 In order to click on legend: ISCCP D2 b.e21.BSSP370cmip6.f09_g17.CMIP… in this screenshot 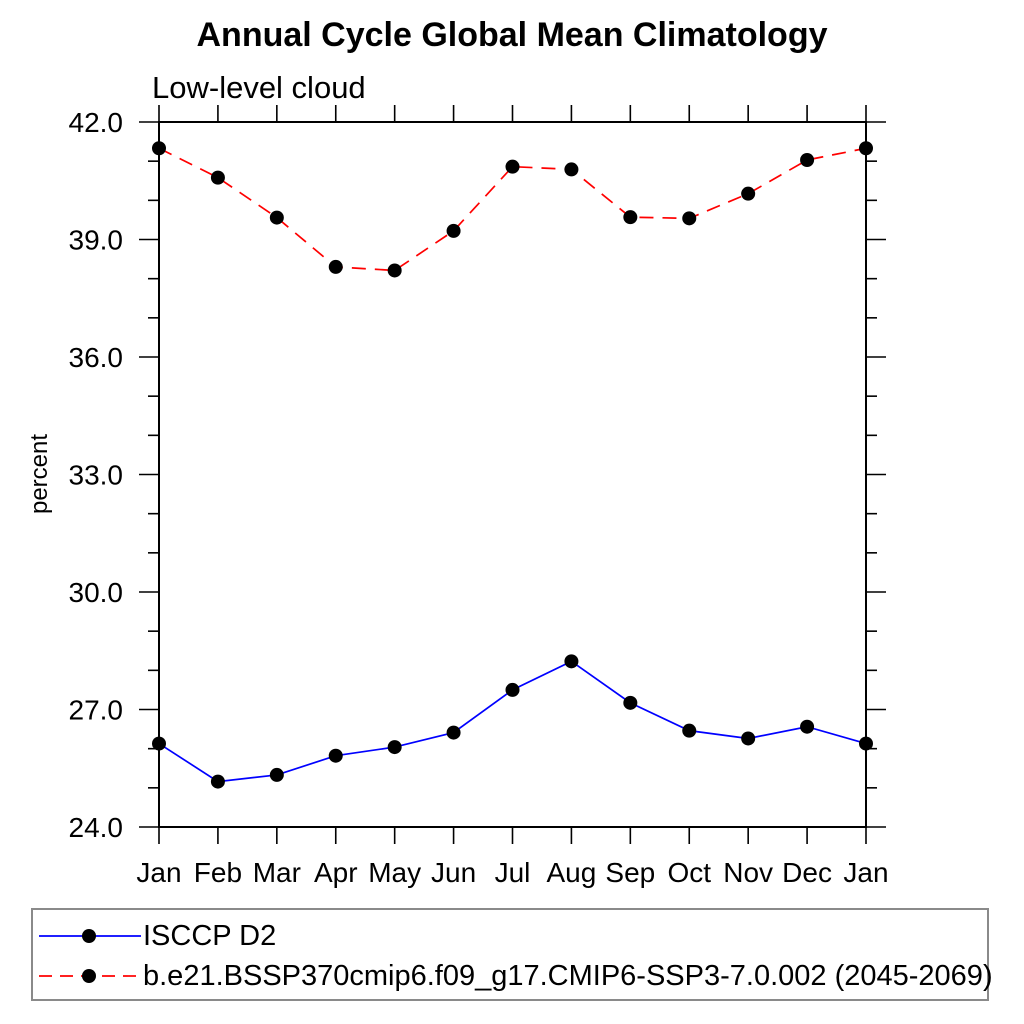, I will do `click(512, 954)`.